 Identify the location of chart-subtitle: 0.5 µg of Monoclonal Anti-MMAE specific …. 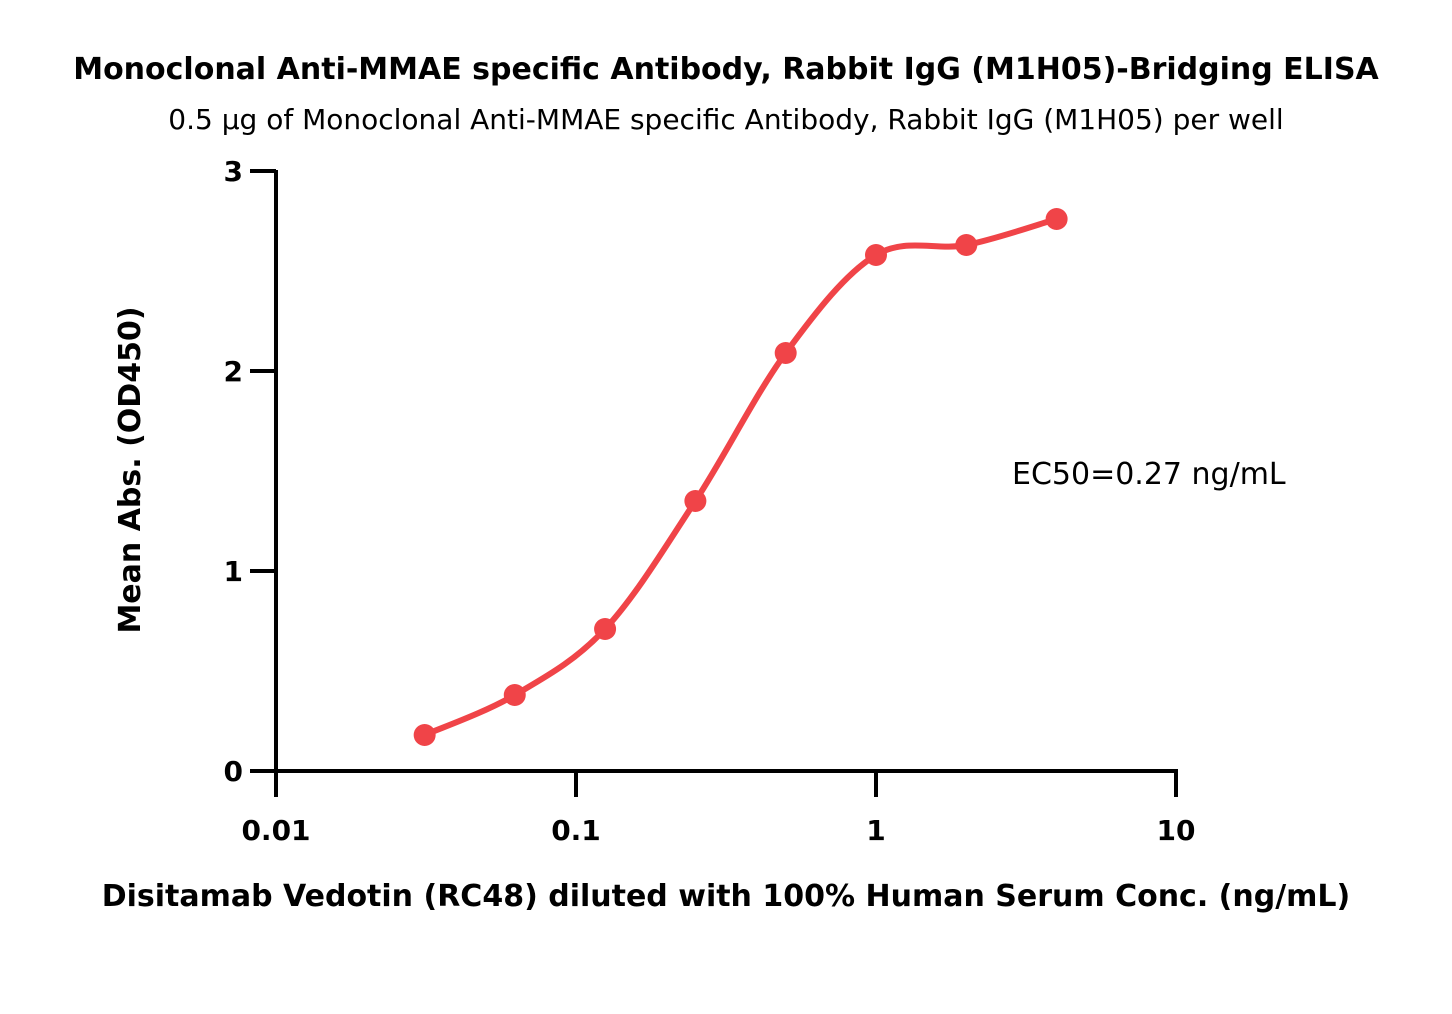
(725, 119).